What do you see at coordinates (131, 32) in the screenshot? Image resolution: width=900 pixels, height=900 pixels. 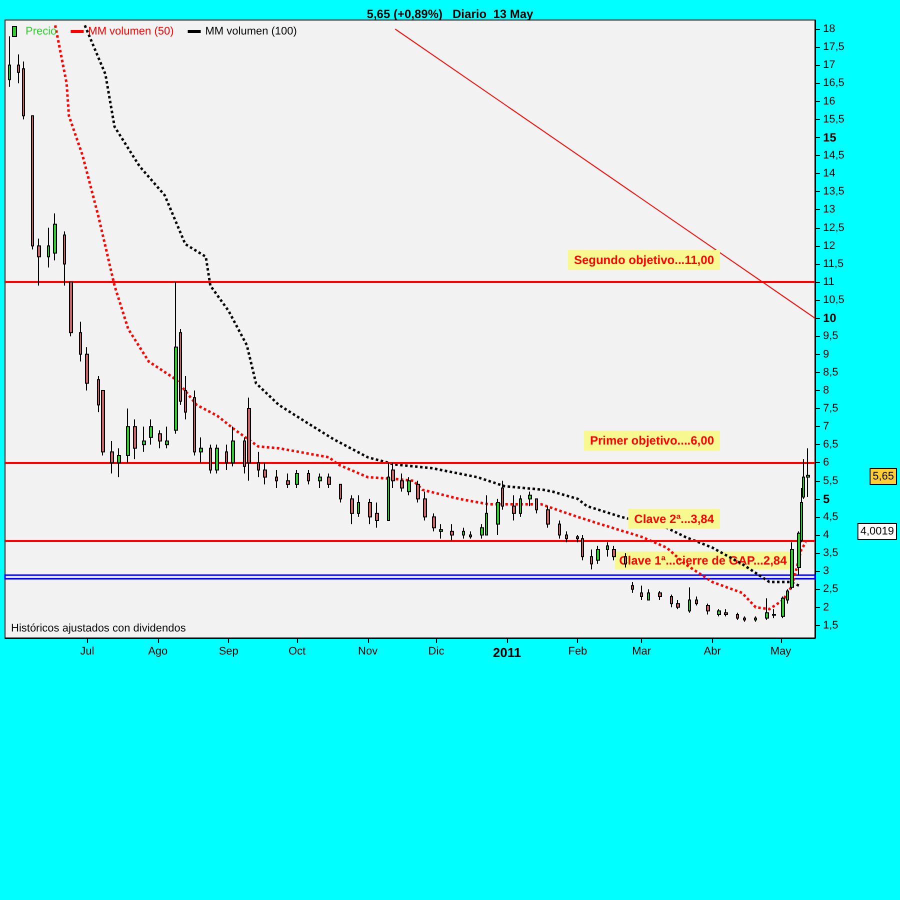 I see `legend-label: MM volumen (50)` at bounding box center [131, 32].